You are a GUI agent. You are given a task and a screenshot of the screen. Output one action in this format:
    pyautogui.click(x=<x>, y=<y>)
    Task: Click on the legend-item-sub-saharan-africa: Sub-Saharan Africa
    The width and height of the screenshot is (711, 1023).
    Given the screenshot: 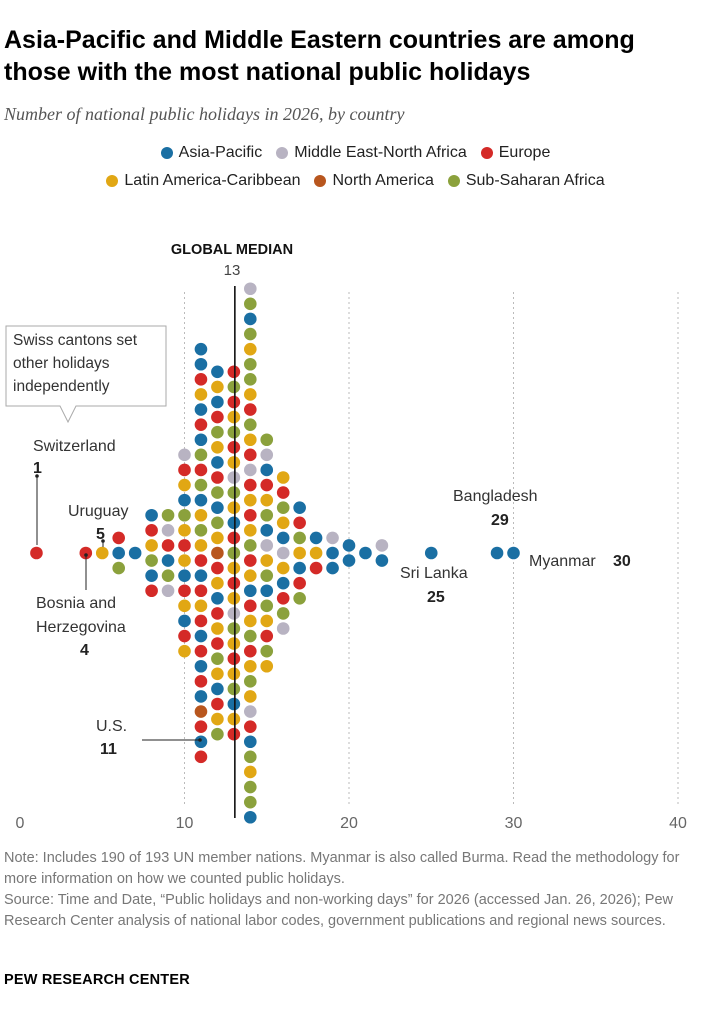 What is the action you would take?
    pyautogui.click(x=526, y=181)
    